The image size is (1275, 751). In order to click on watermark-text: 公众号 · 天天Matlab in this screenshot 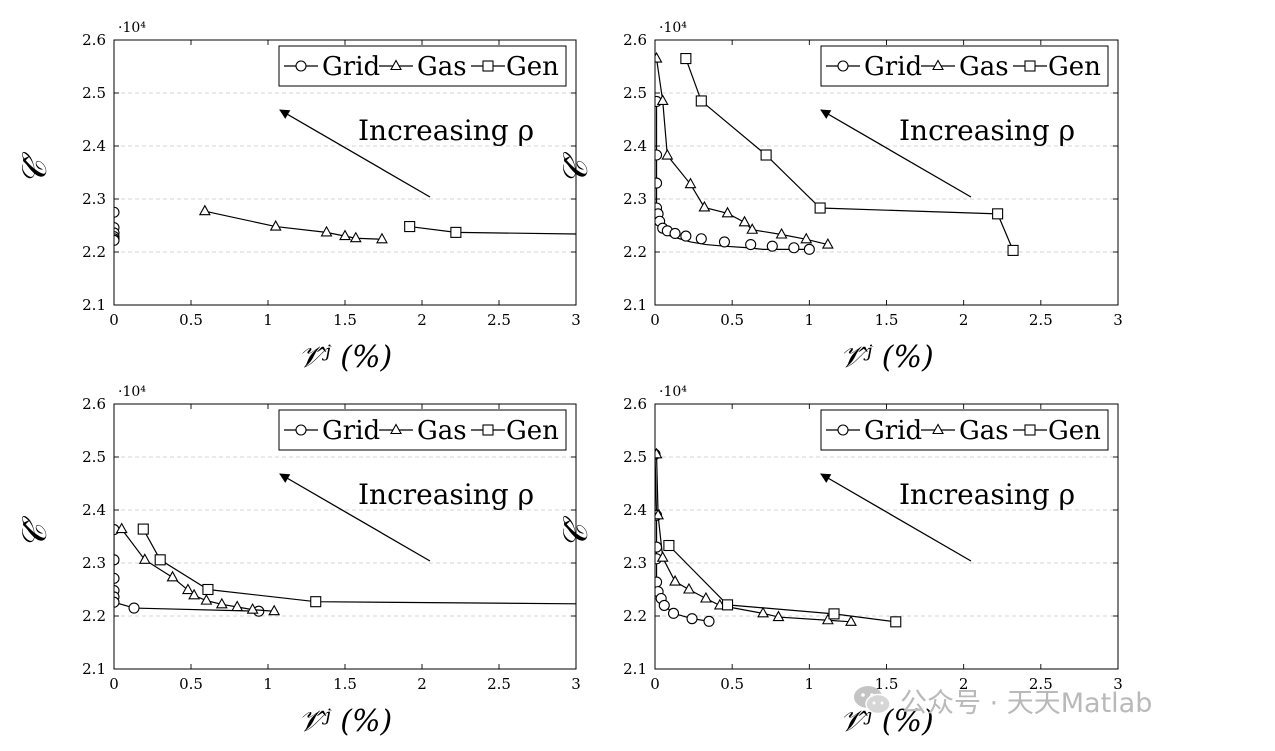, I will do `click(1026, 703)`.